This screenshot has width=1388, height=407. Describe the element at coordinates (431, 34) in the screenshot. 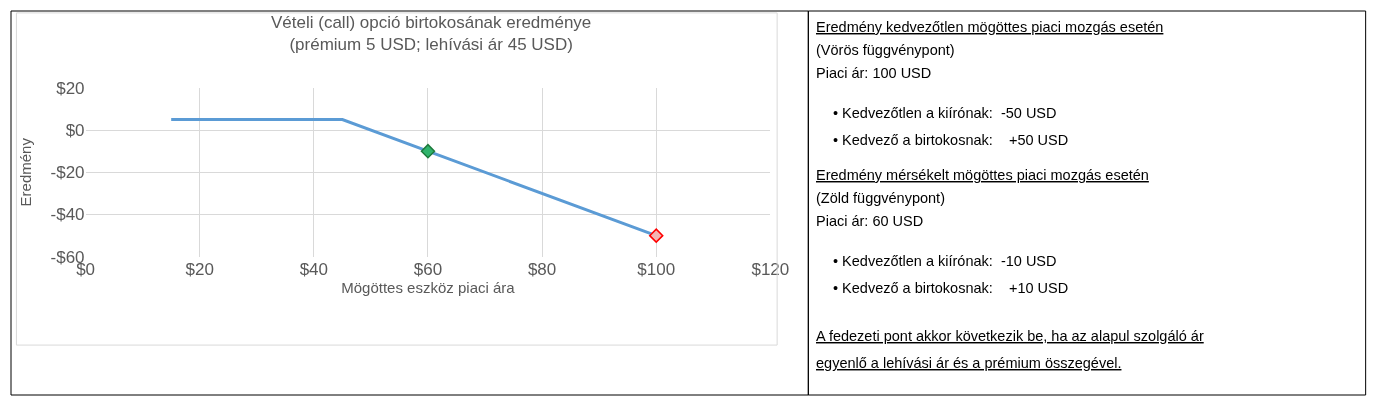

I see `chart-title: Vételi (call) opció birtokosának eredménye (prémium 5 USD; lehívási ár 45 USD)` at that location.